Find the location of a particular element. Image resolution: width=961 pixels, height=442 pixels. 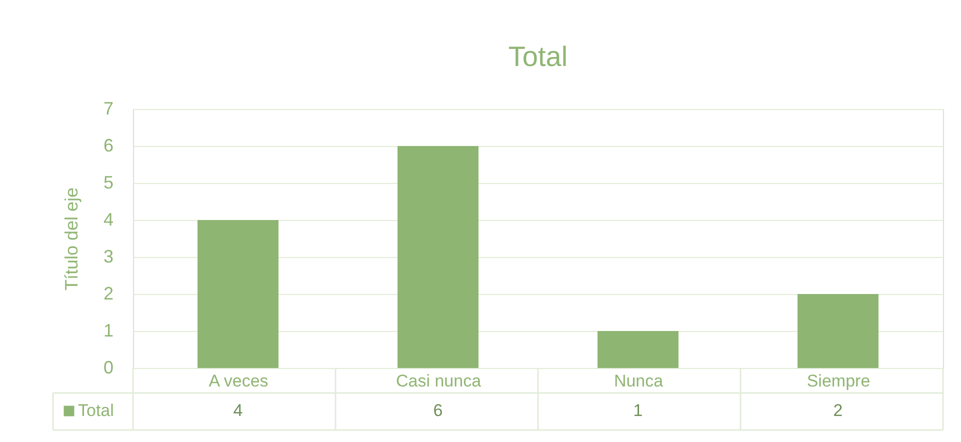

y-tick-label: 6 is located at coordinates (108, 146).